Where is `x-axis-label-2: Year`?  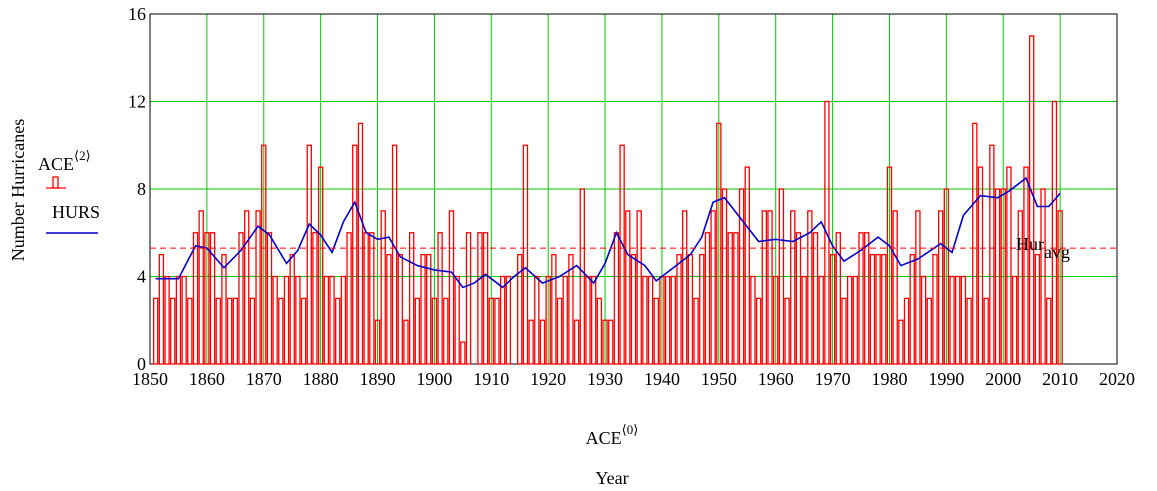
x-axis-label-2: Year is located at coordinates (611, 478).